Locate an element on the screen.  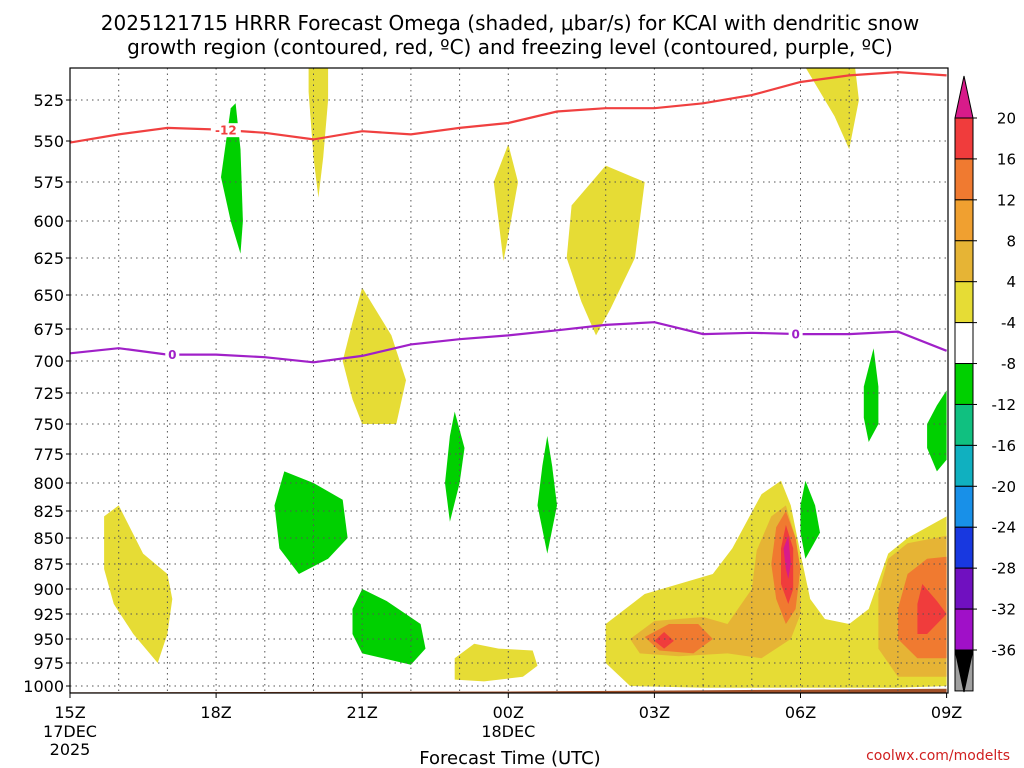
y-tick-label: 875 is located at coordinates (48, 564).